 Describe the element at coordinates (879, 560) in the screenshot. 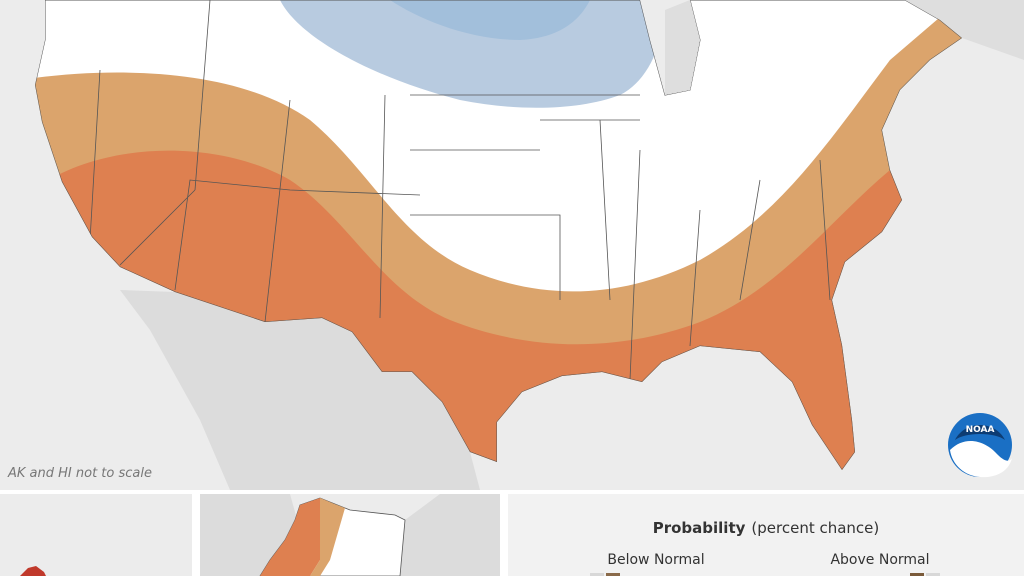

I see `legend-above: Above Normal` at that location.